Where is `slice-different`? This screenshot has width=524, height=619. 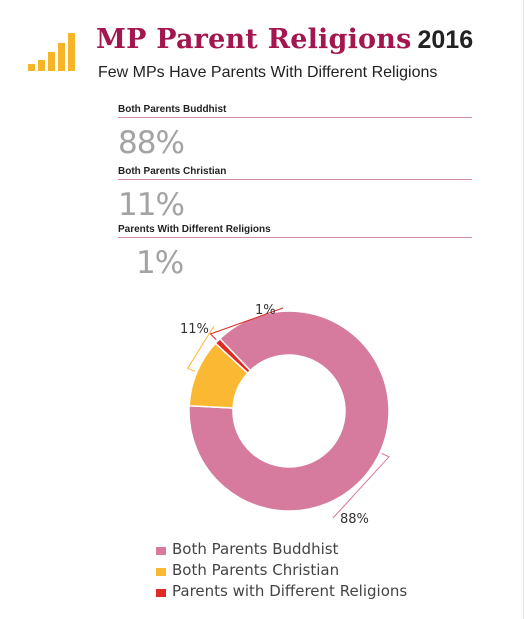 slice-different is located at coordinates (233, 356).